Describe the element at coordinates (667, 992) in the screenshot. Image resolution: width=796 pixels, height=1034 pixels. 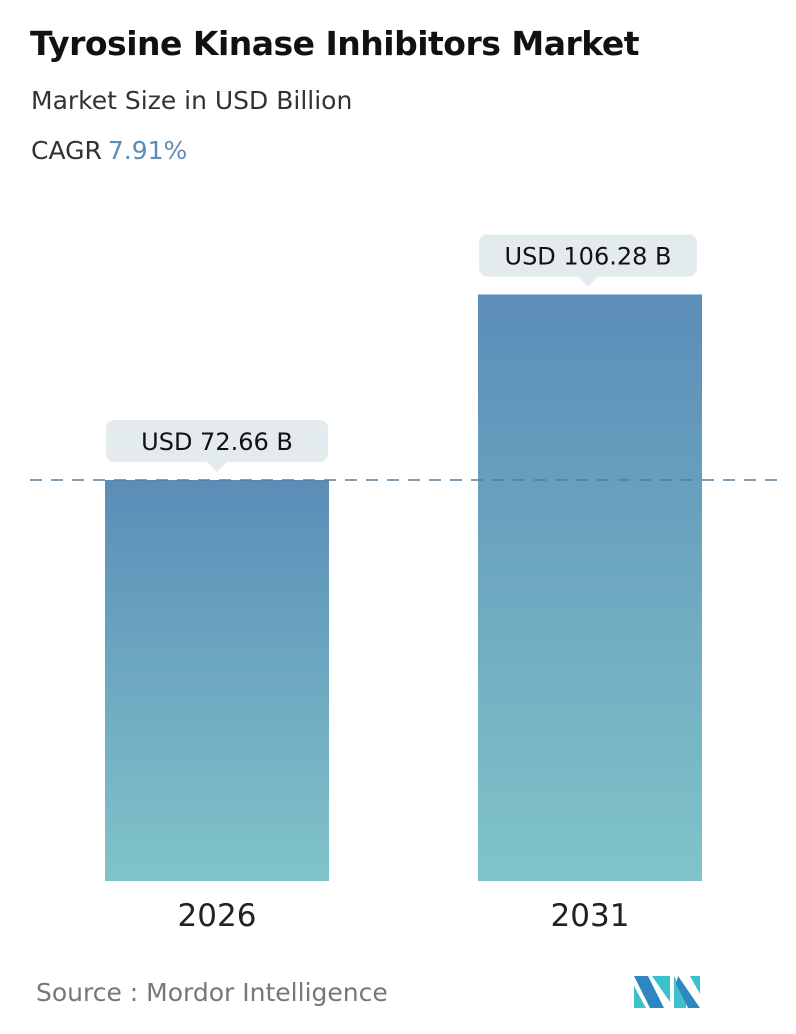
I see `mordor-logo-icon` at that location.